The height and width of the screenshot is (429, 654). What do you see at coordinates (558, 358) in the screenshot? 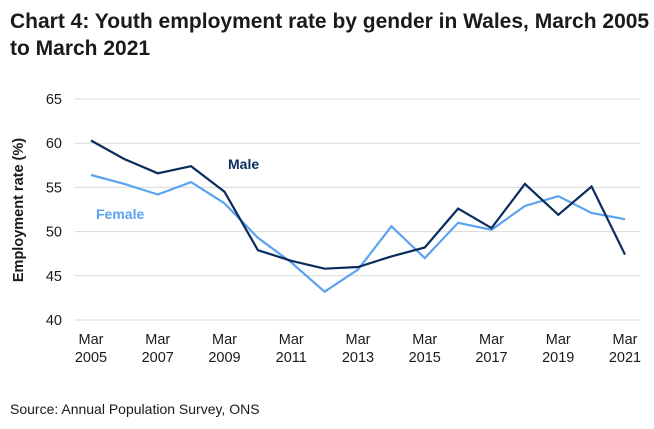
I see `x-tick-label-year: 2019` at bounding box center [558, 358].